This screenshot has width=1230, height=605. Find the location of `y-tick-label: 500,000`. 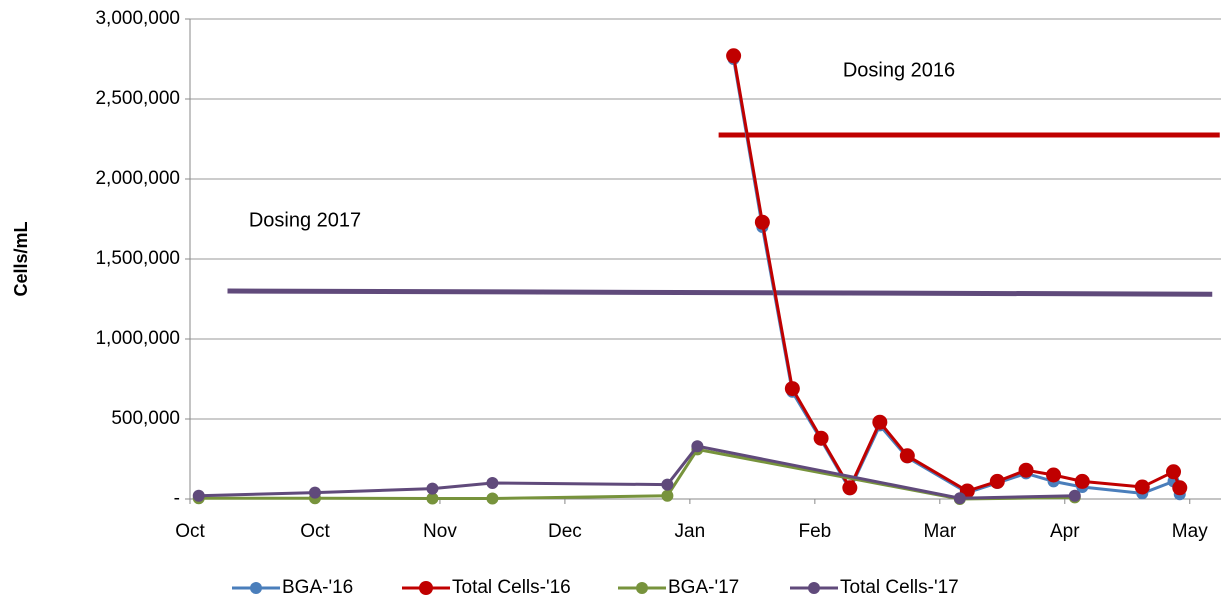

y-tick-label: 500,000 is located at coordinates (145, 418).